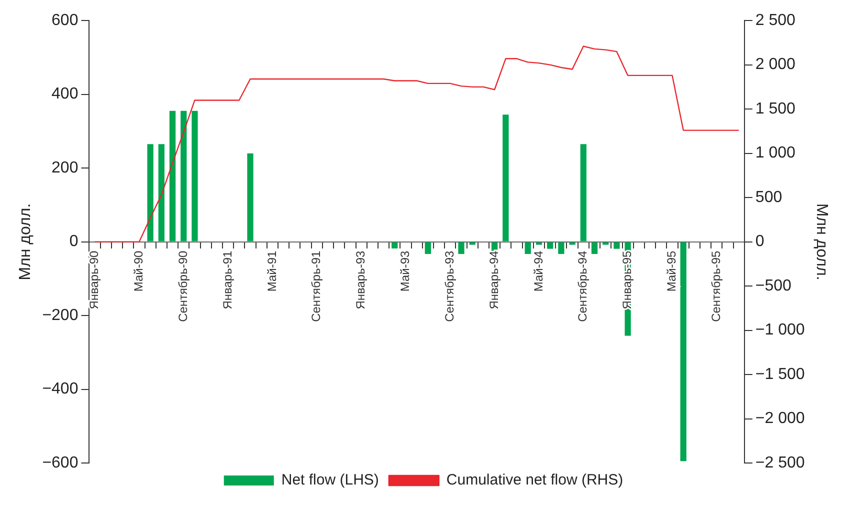 This screenshot has height=510, width=847. What do you see at coordinates (780, 374) in the screenshot?
I see `y2-tick-label: −1 500` at bounding box center [780, 374].